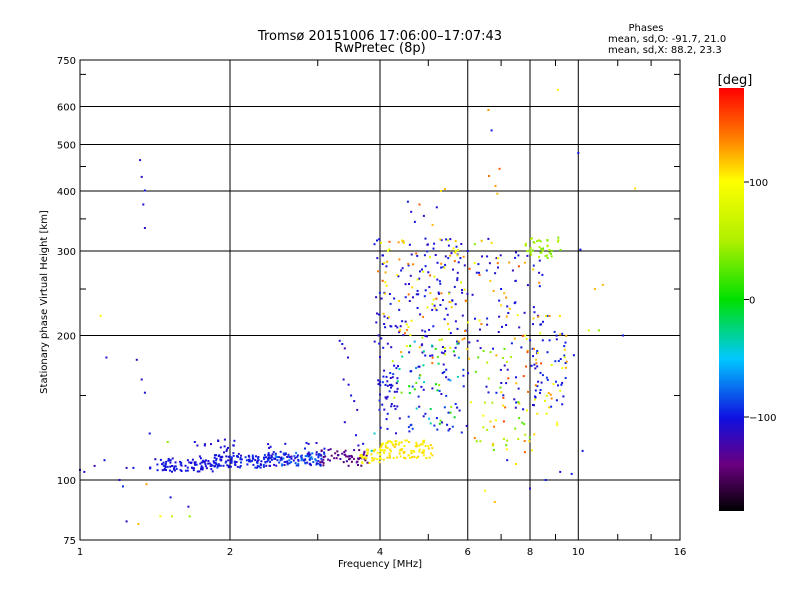 This screenshot has height=600, width=800. What do you see at coordinates (66, 337) in the screenshot?
I see `y-tick-label: 200` at bounding box center [66, 337].